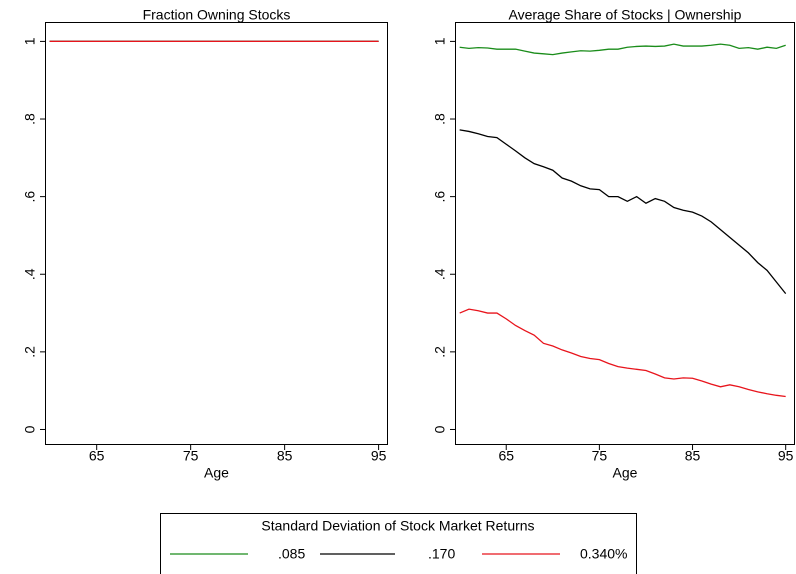 The height and width of the screenshot is (574, 796). Describe the element at coordinates (398, 543) in the screenshot. I see `legend-box` at that location.